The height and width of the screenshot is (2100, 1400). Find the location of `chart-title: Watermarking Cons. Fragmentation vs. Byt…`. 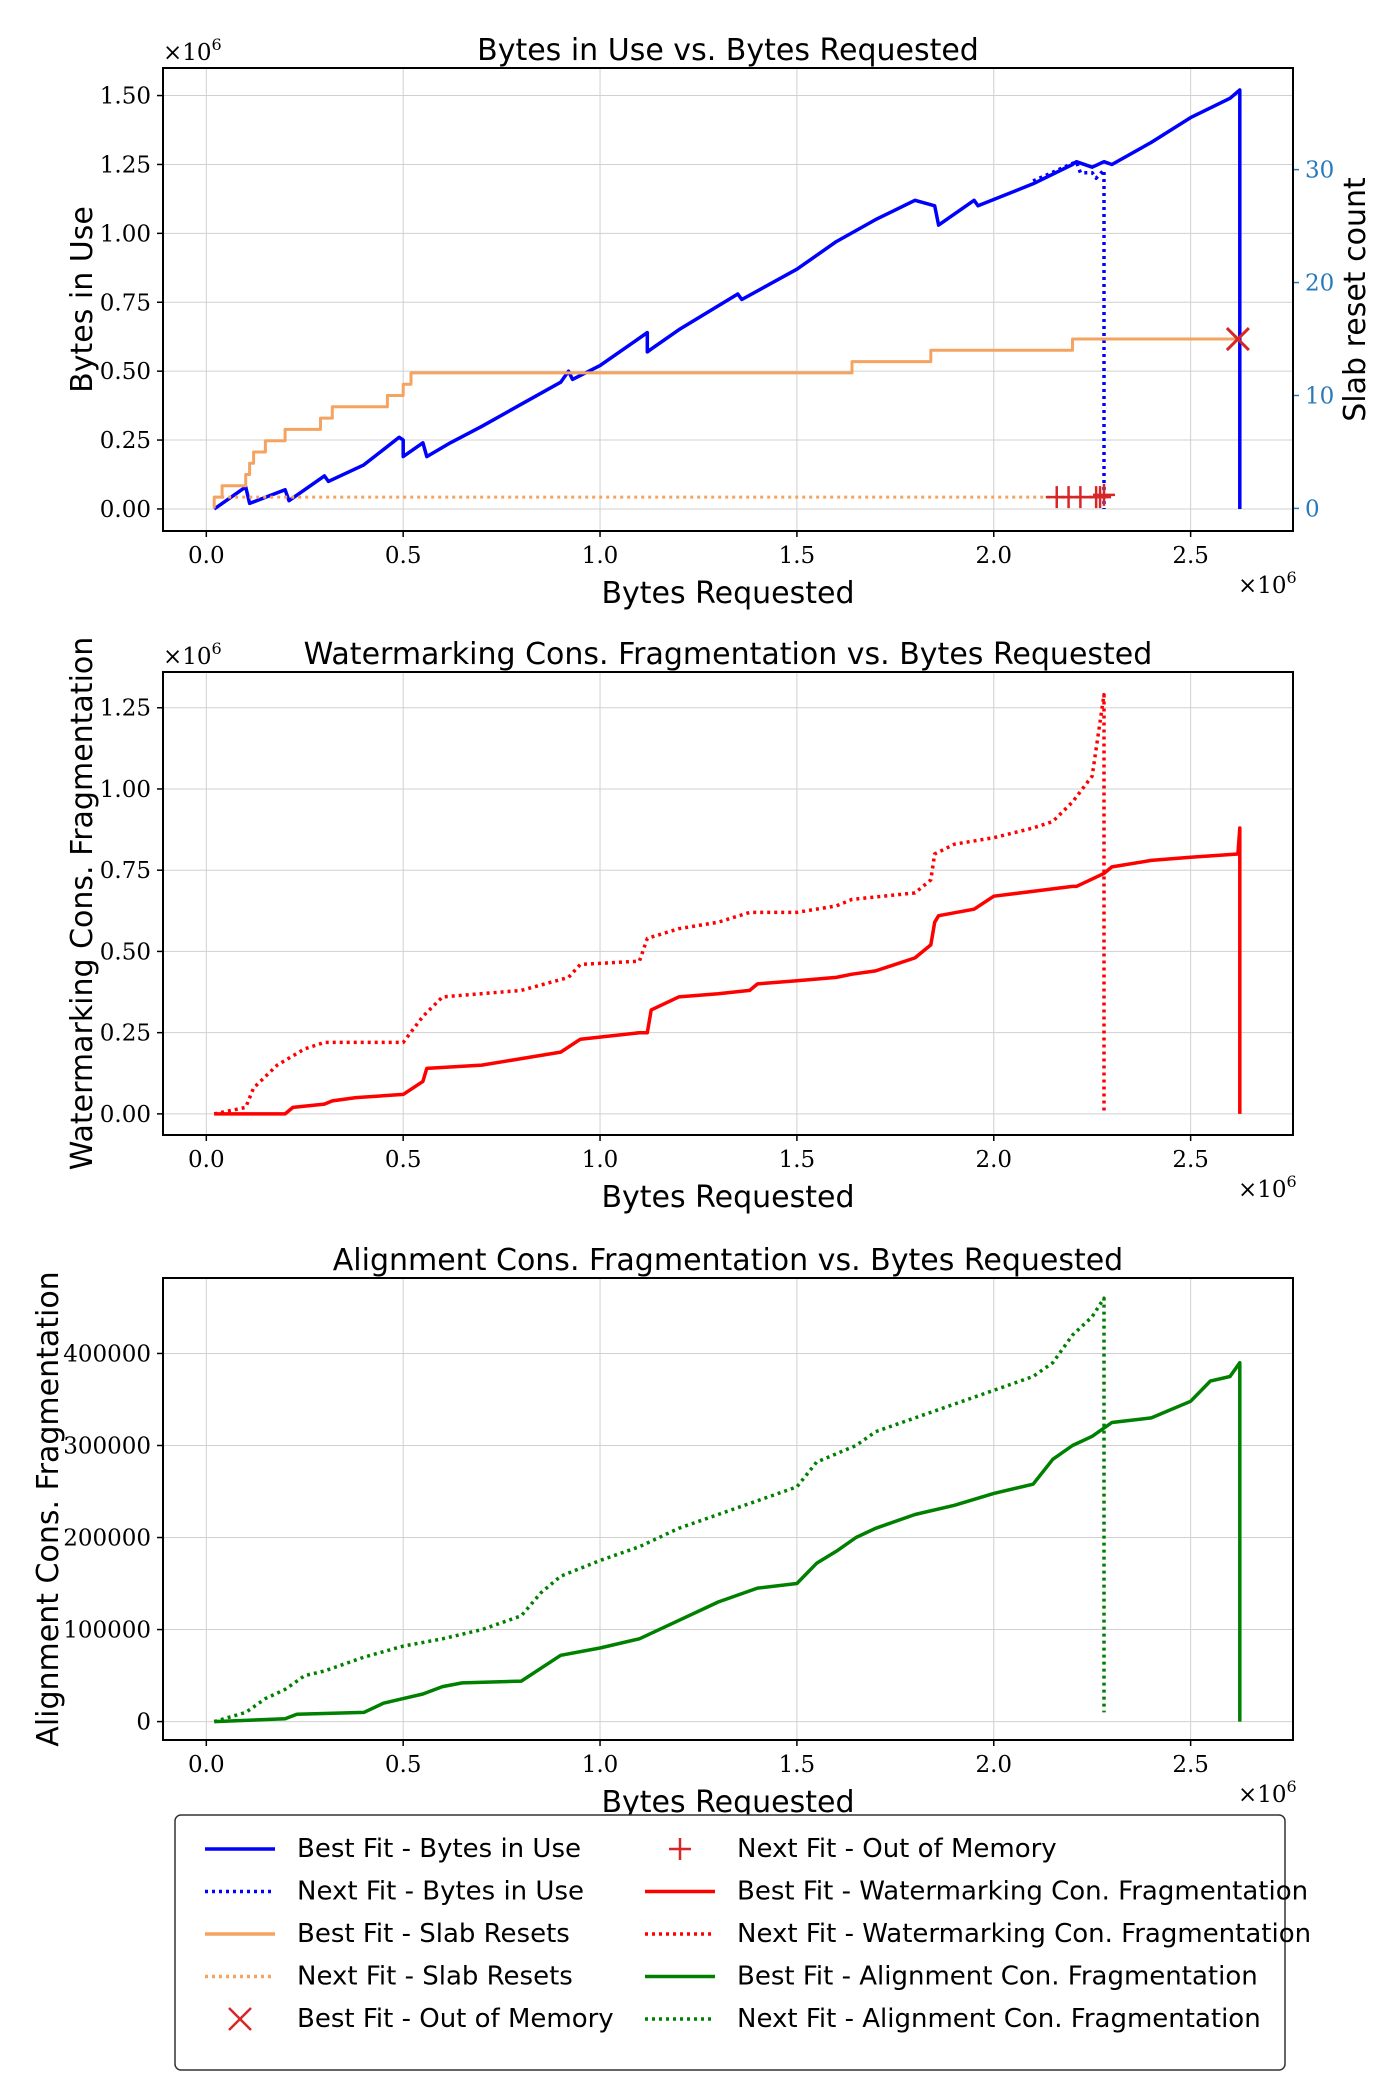

chart-title: Watermarking Cons. Fragmentation vs. Byt… is located at coordinates (728, 654).